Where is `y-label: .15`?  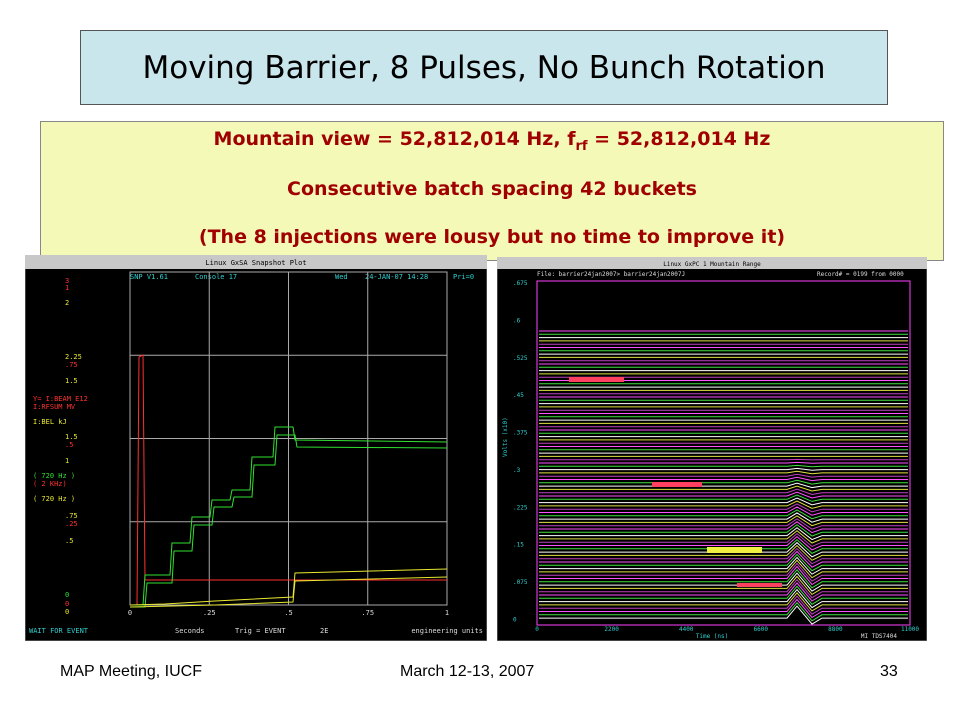
y-label: .15 is located at coordinates (518, 545).